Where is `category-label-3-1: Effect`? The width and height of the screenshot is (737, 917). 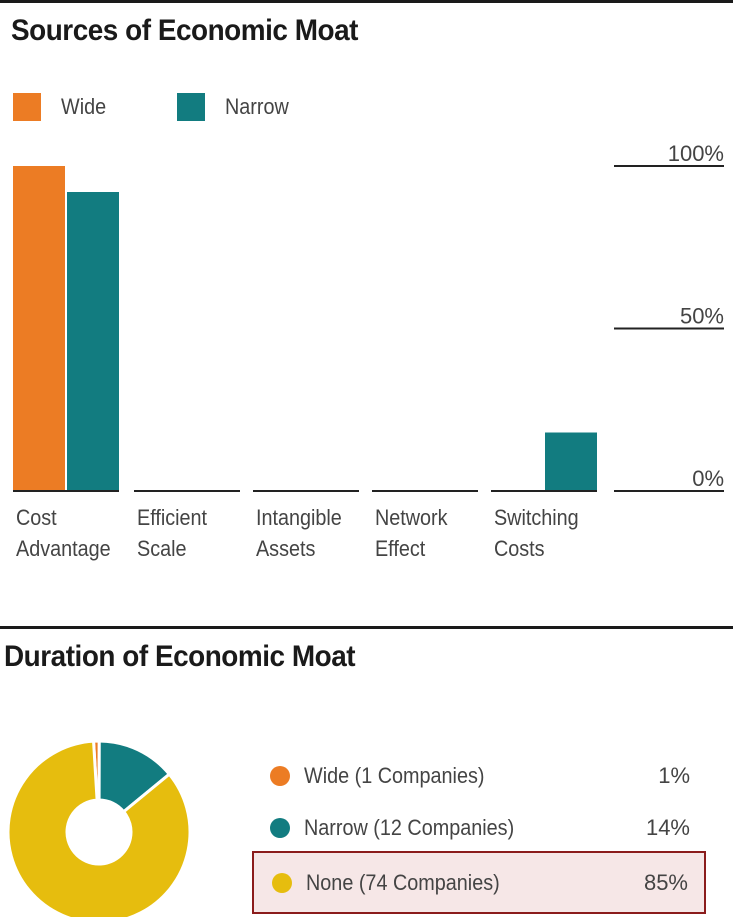 category-label-3-1: Effect is located at coordinates (400, 549).